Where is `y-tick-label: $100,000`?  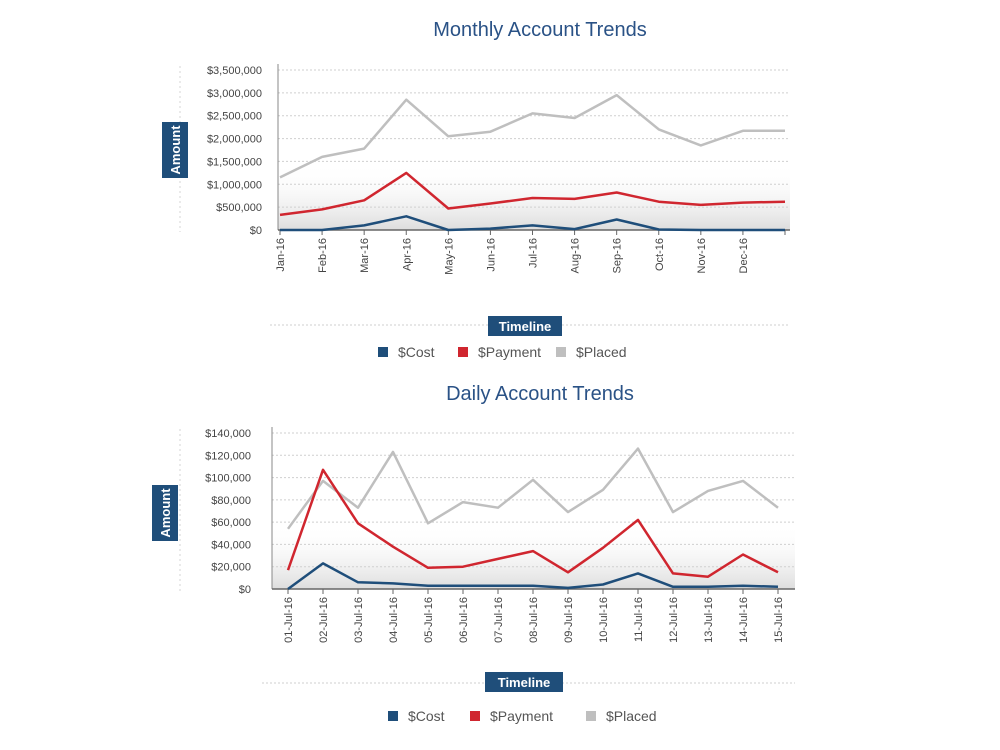
y-tick-label: $100,000 is located at coordinates (228, 479).